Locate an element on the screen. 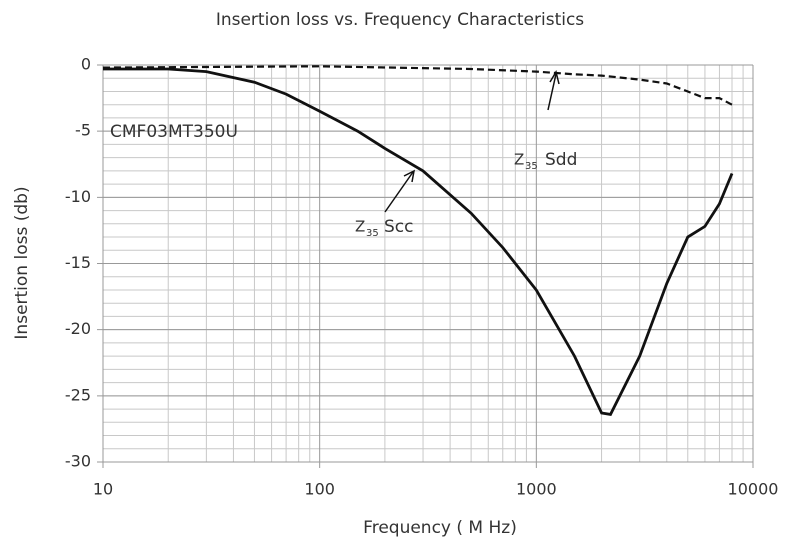 The height and width of the screenshot is (546, 786). y-tick-label: -25 is located at coordinates (78, 394).